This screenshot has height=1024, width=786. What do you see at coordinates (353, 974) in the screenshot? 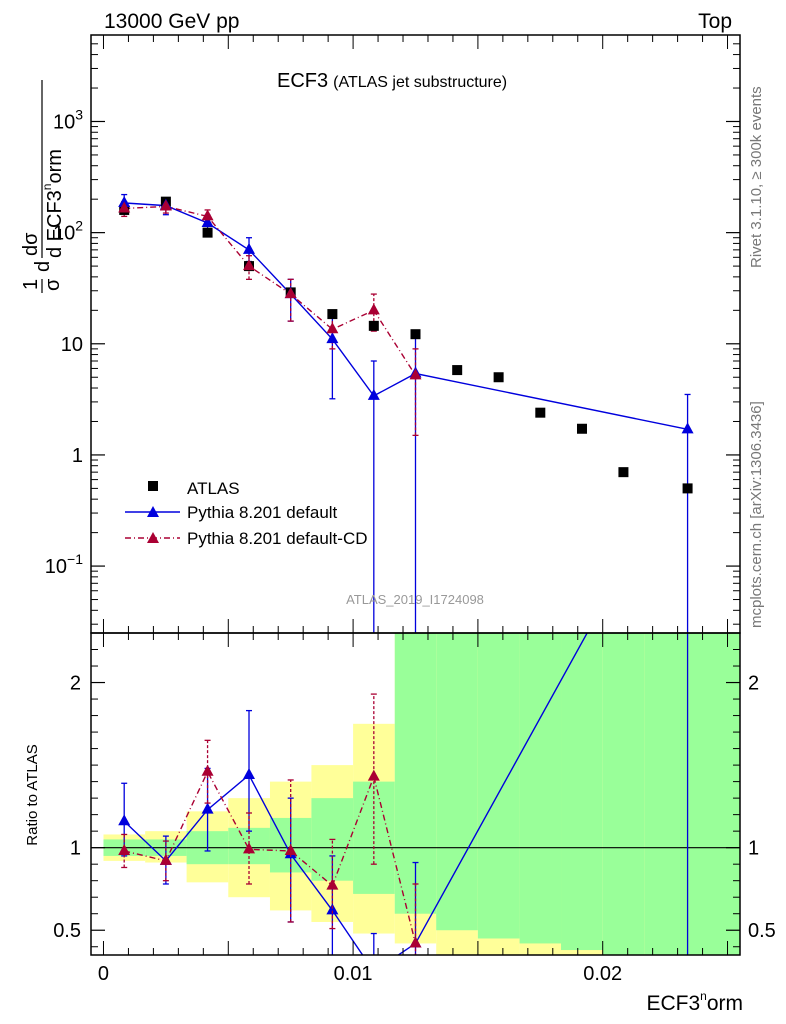
I see `x-tick-label: 0.01` at bounding box center [353, 974].